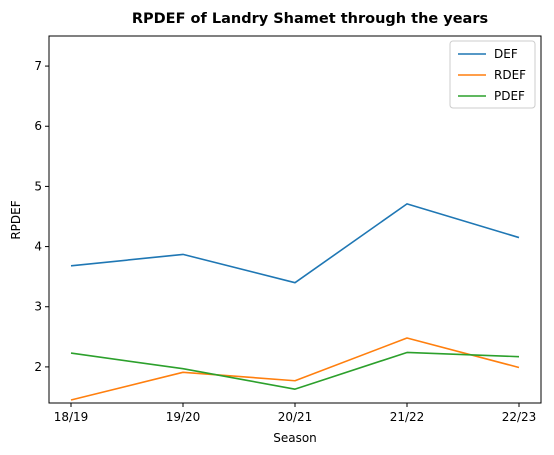 The image size is (554, 455). I want to click on series-line-pdef, so click(295, 370).